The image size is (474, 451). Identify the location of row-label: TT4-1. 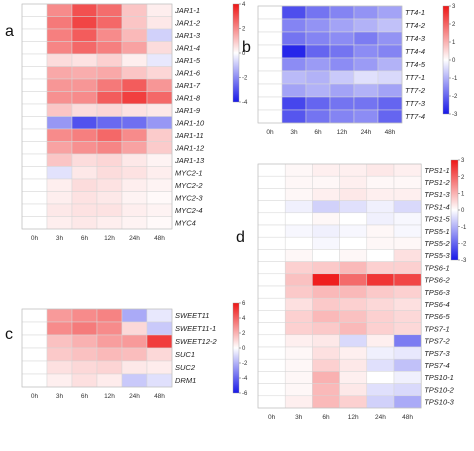
(415, 12).